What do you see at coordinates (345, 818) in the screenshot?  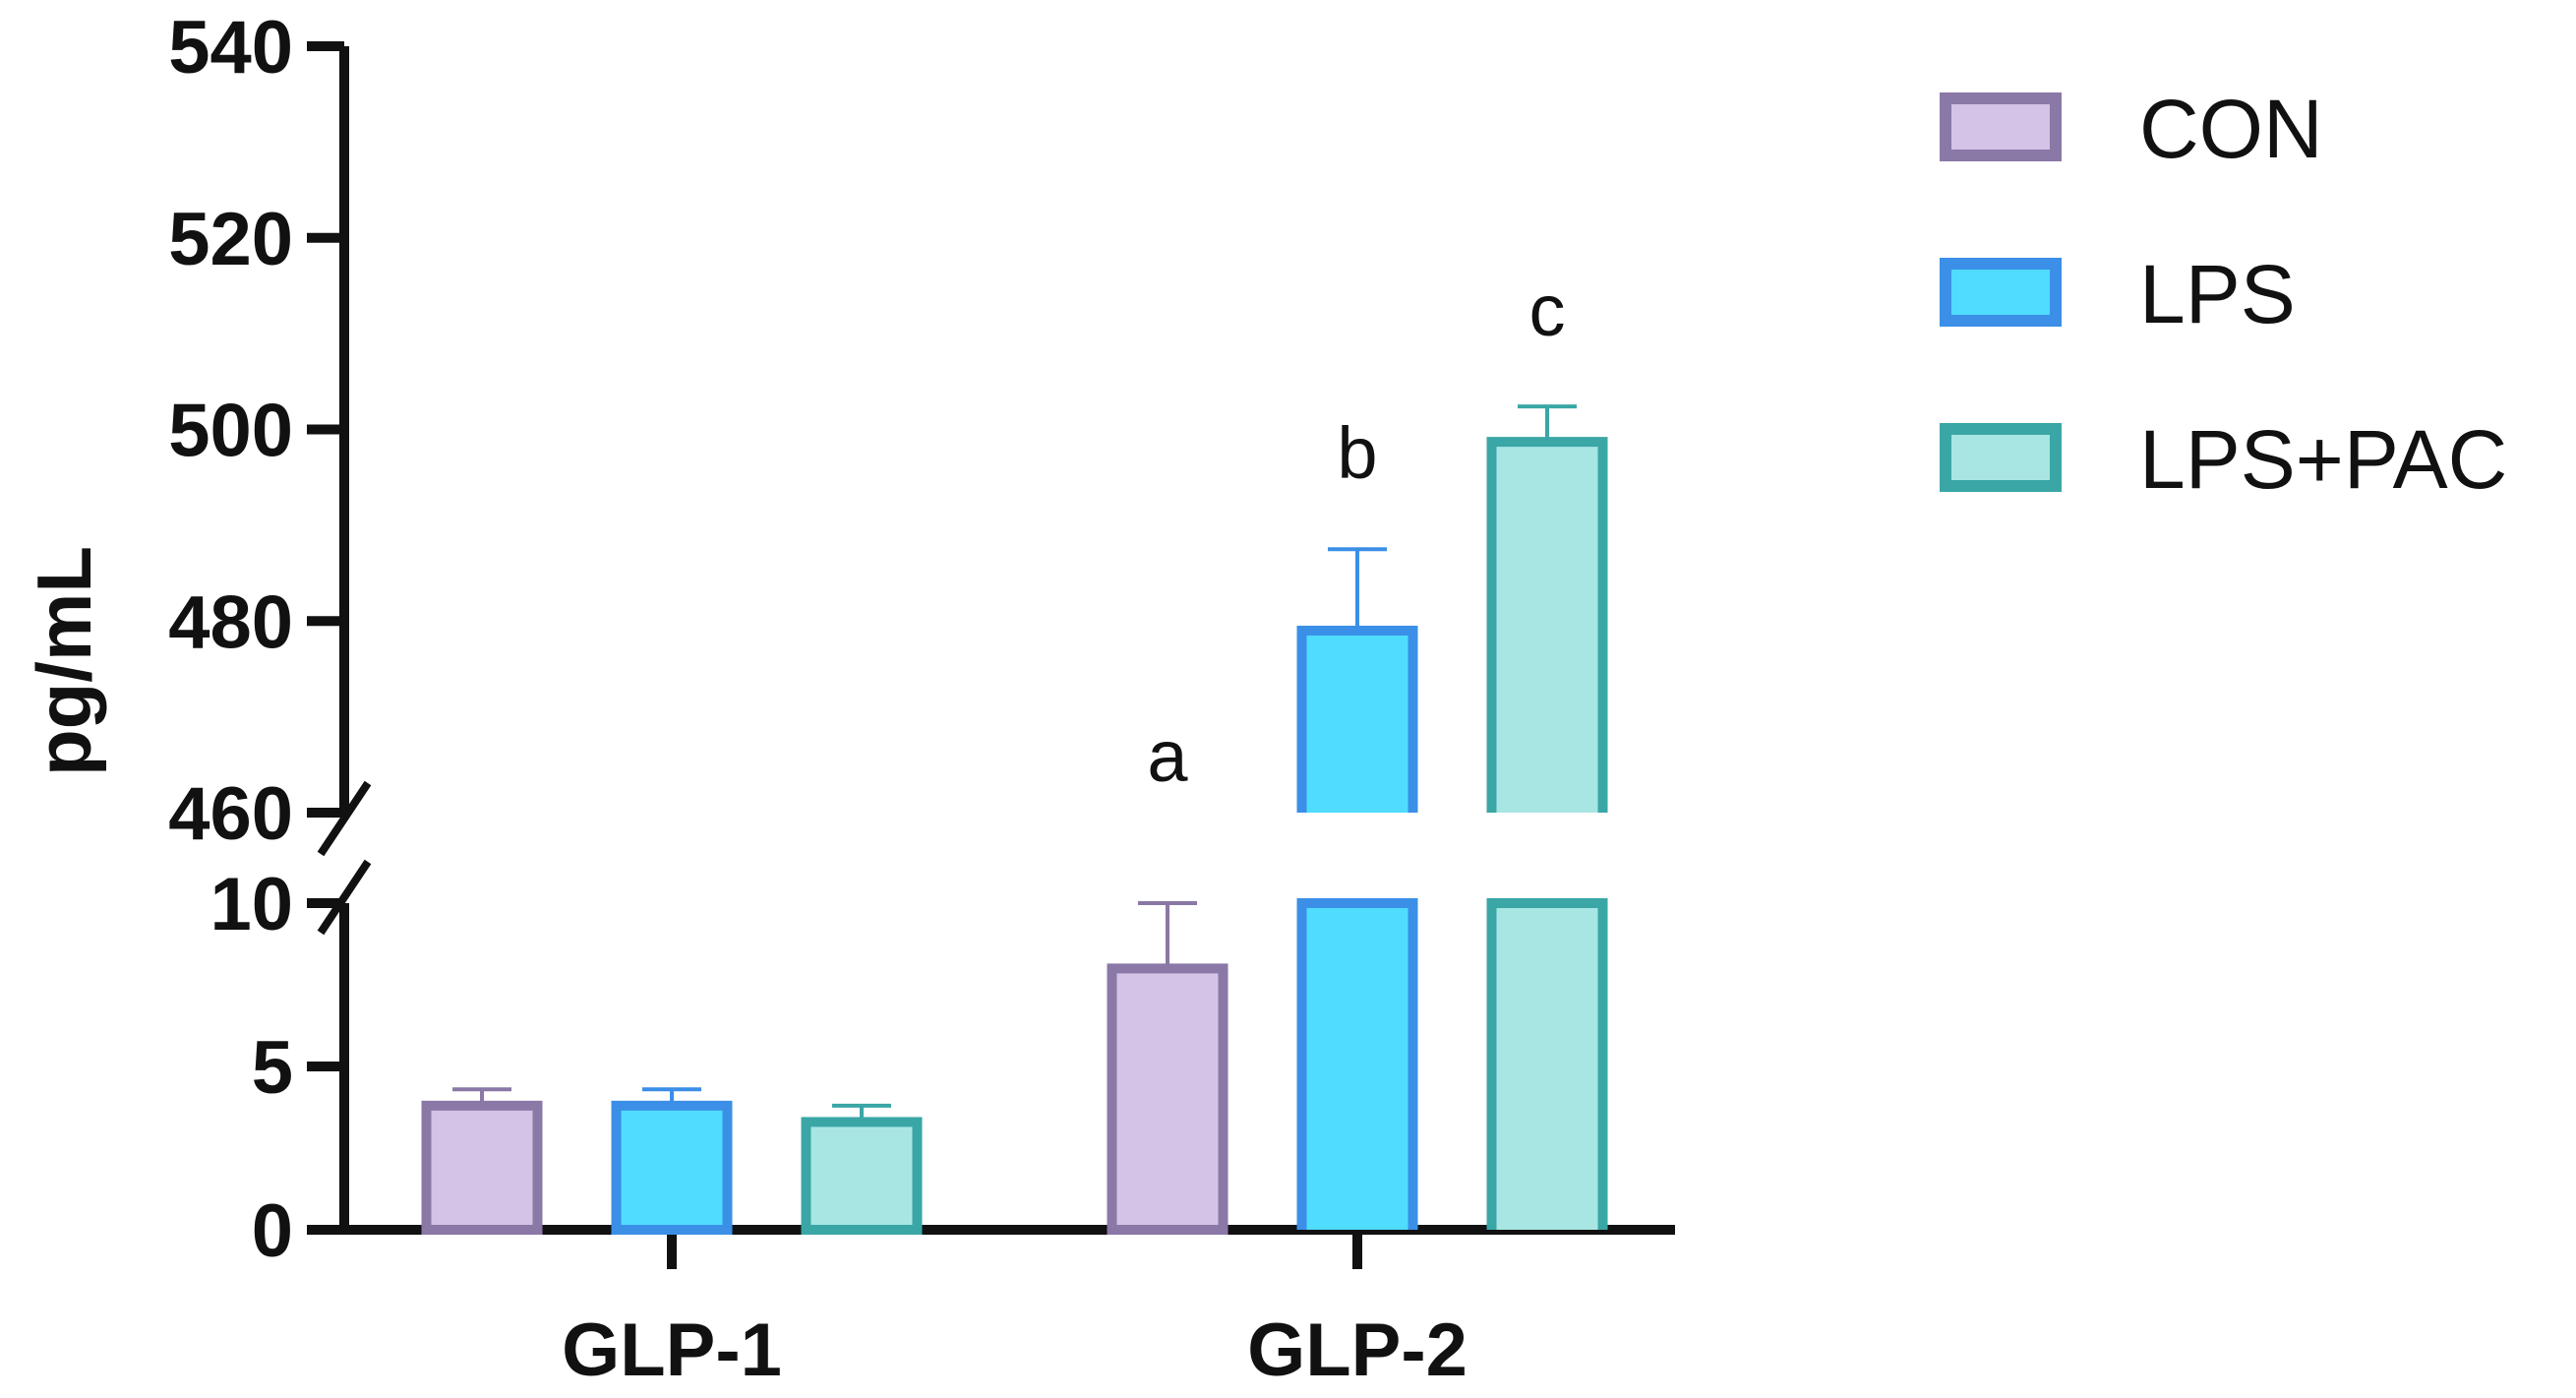 I see `axis-break-mark-upper` at bounding box center [345, 818].